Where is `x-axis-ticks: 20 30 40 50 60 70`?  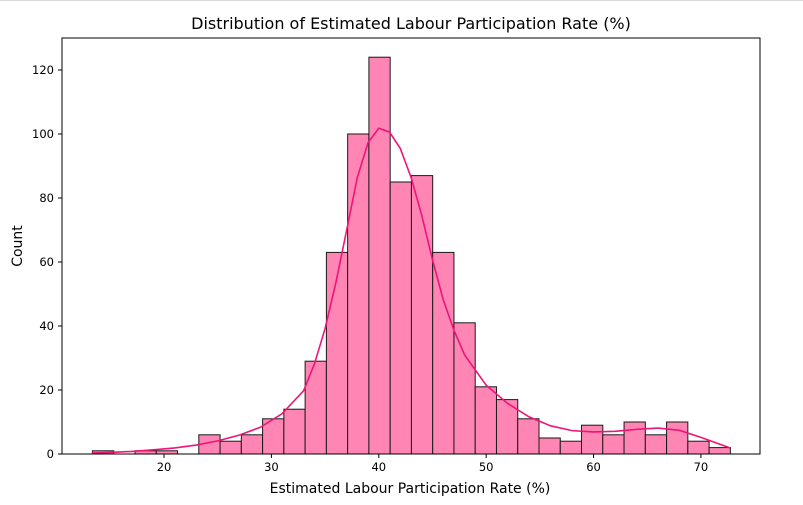 x-axis-ticks: 20 30 40 50 60 70 is located at coordinates (433, 464).